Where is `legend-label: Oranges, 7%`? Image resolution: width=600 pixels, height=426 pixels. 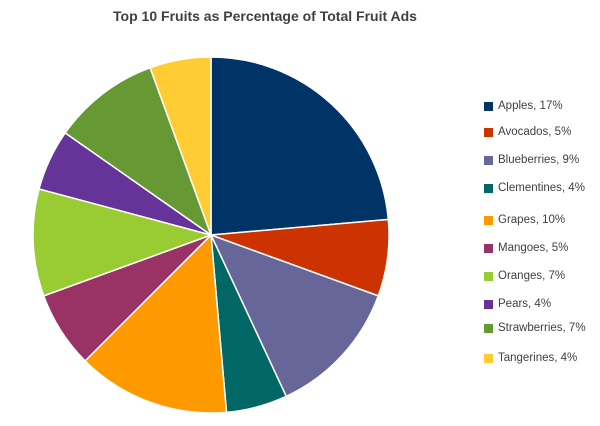
legend-label: Oranges, 7% is located at coordinates (532, 276).